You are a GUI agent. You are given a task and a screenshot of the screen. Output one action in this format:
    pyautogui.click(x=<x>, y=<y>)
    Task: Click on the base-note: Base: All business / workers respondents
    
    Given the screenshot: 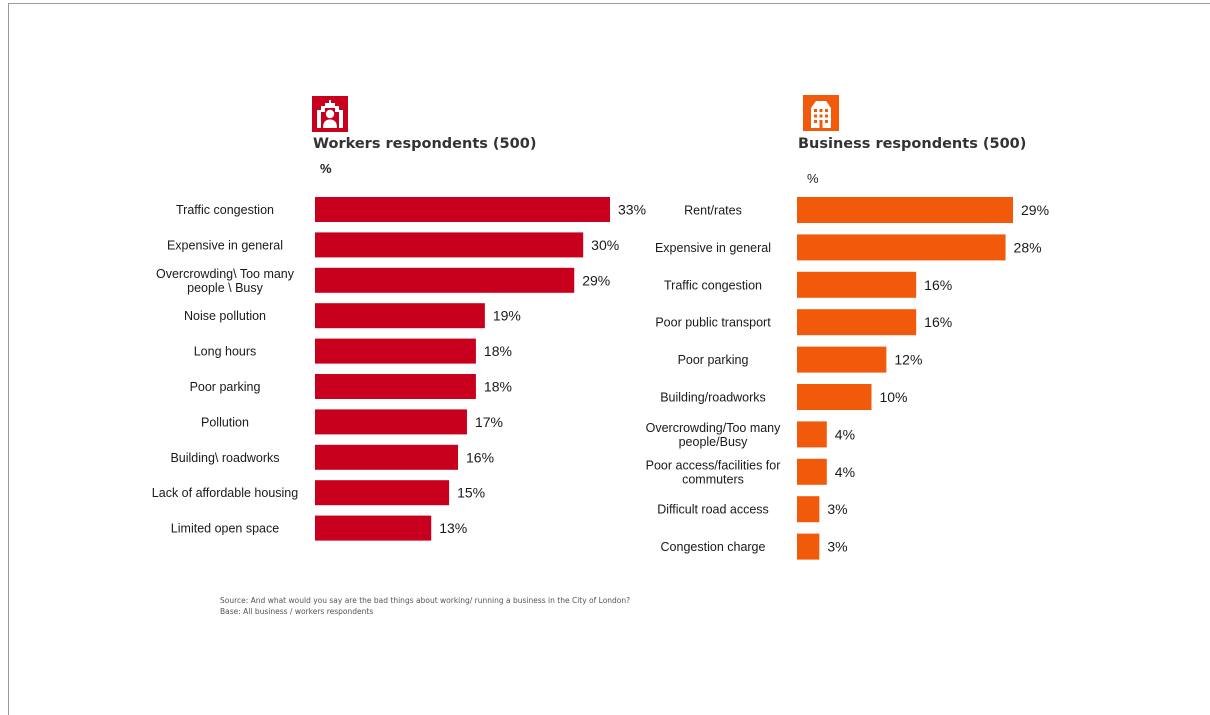 What is the action you would take?
    pyautogui.click(x=297, y=611)
    